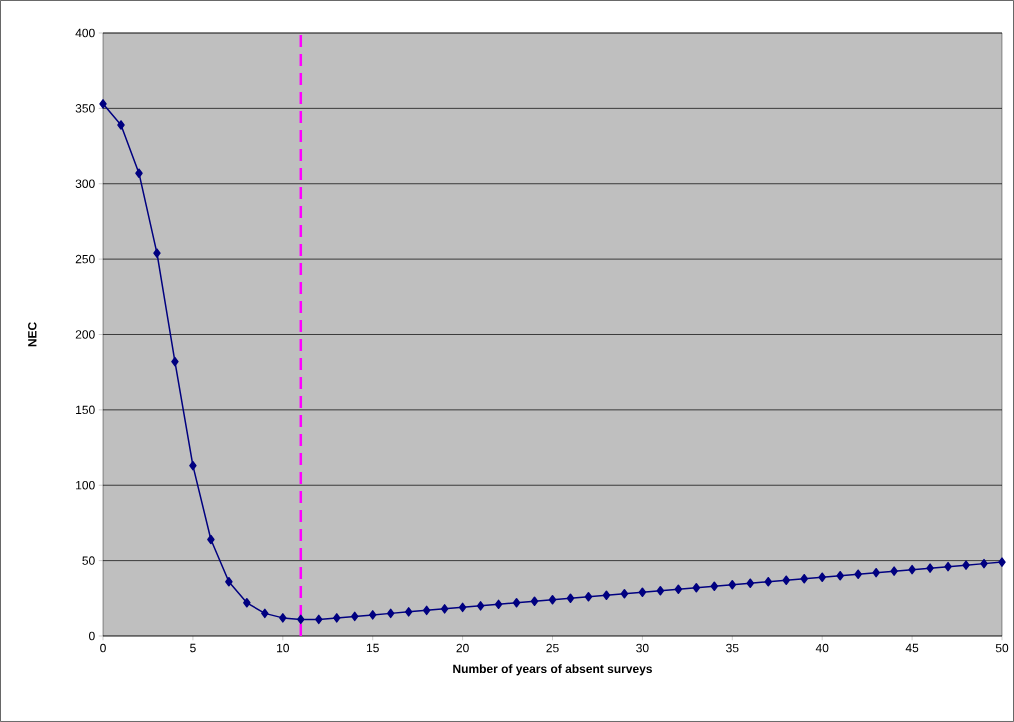 This screenshot has width=1014, height=722. What do you see at coordinates (85, 183) in the screenshot?
I see `y-tick-label: 300` at bounding box center [85, 183].